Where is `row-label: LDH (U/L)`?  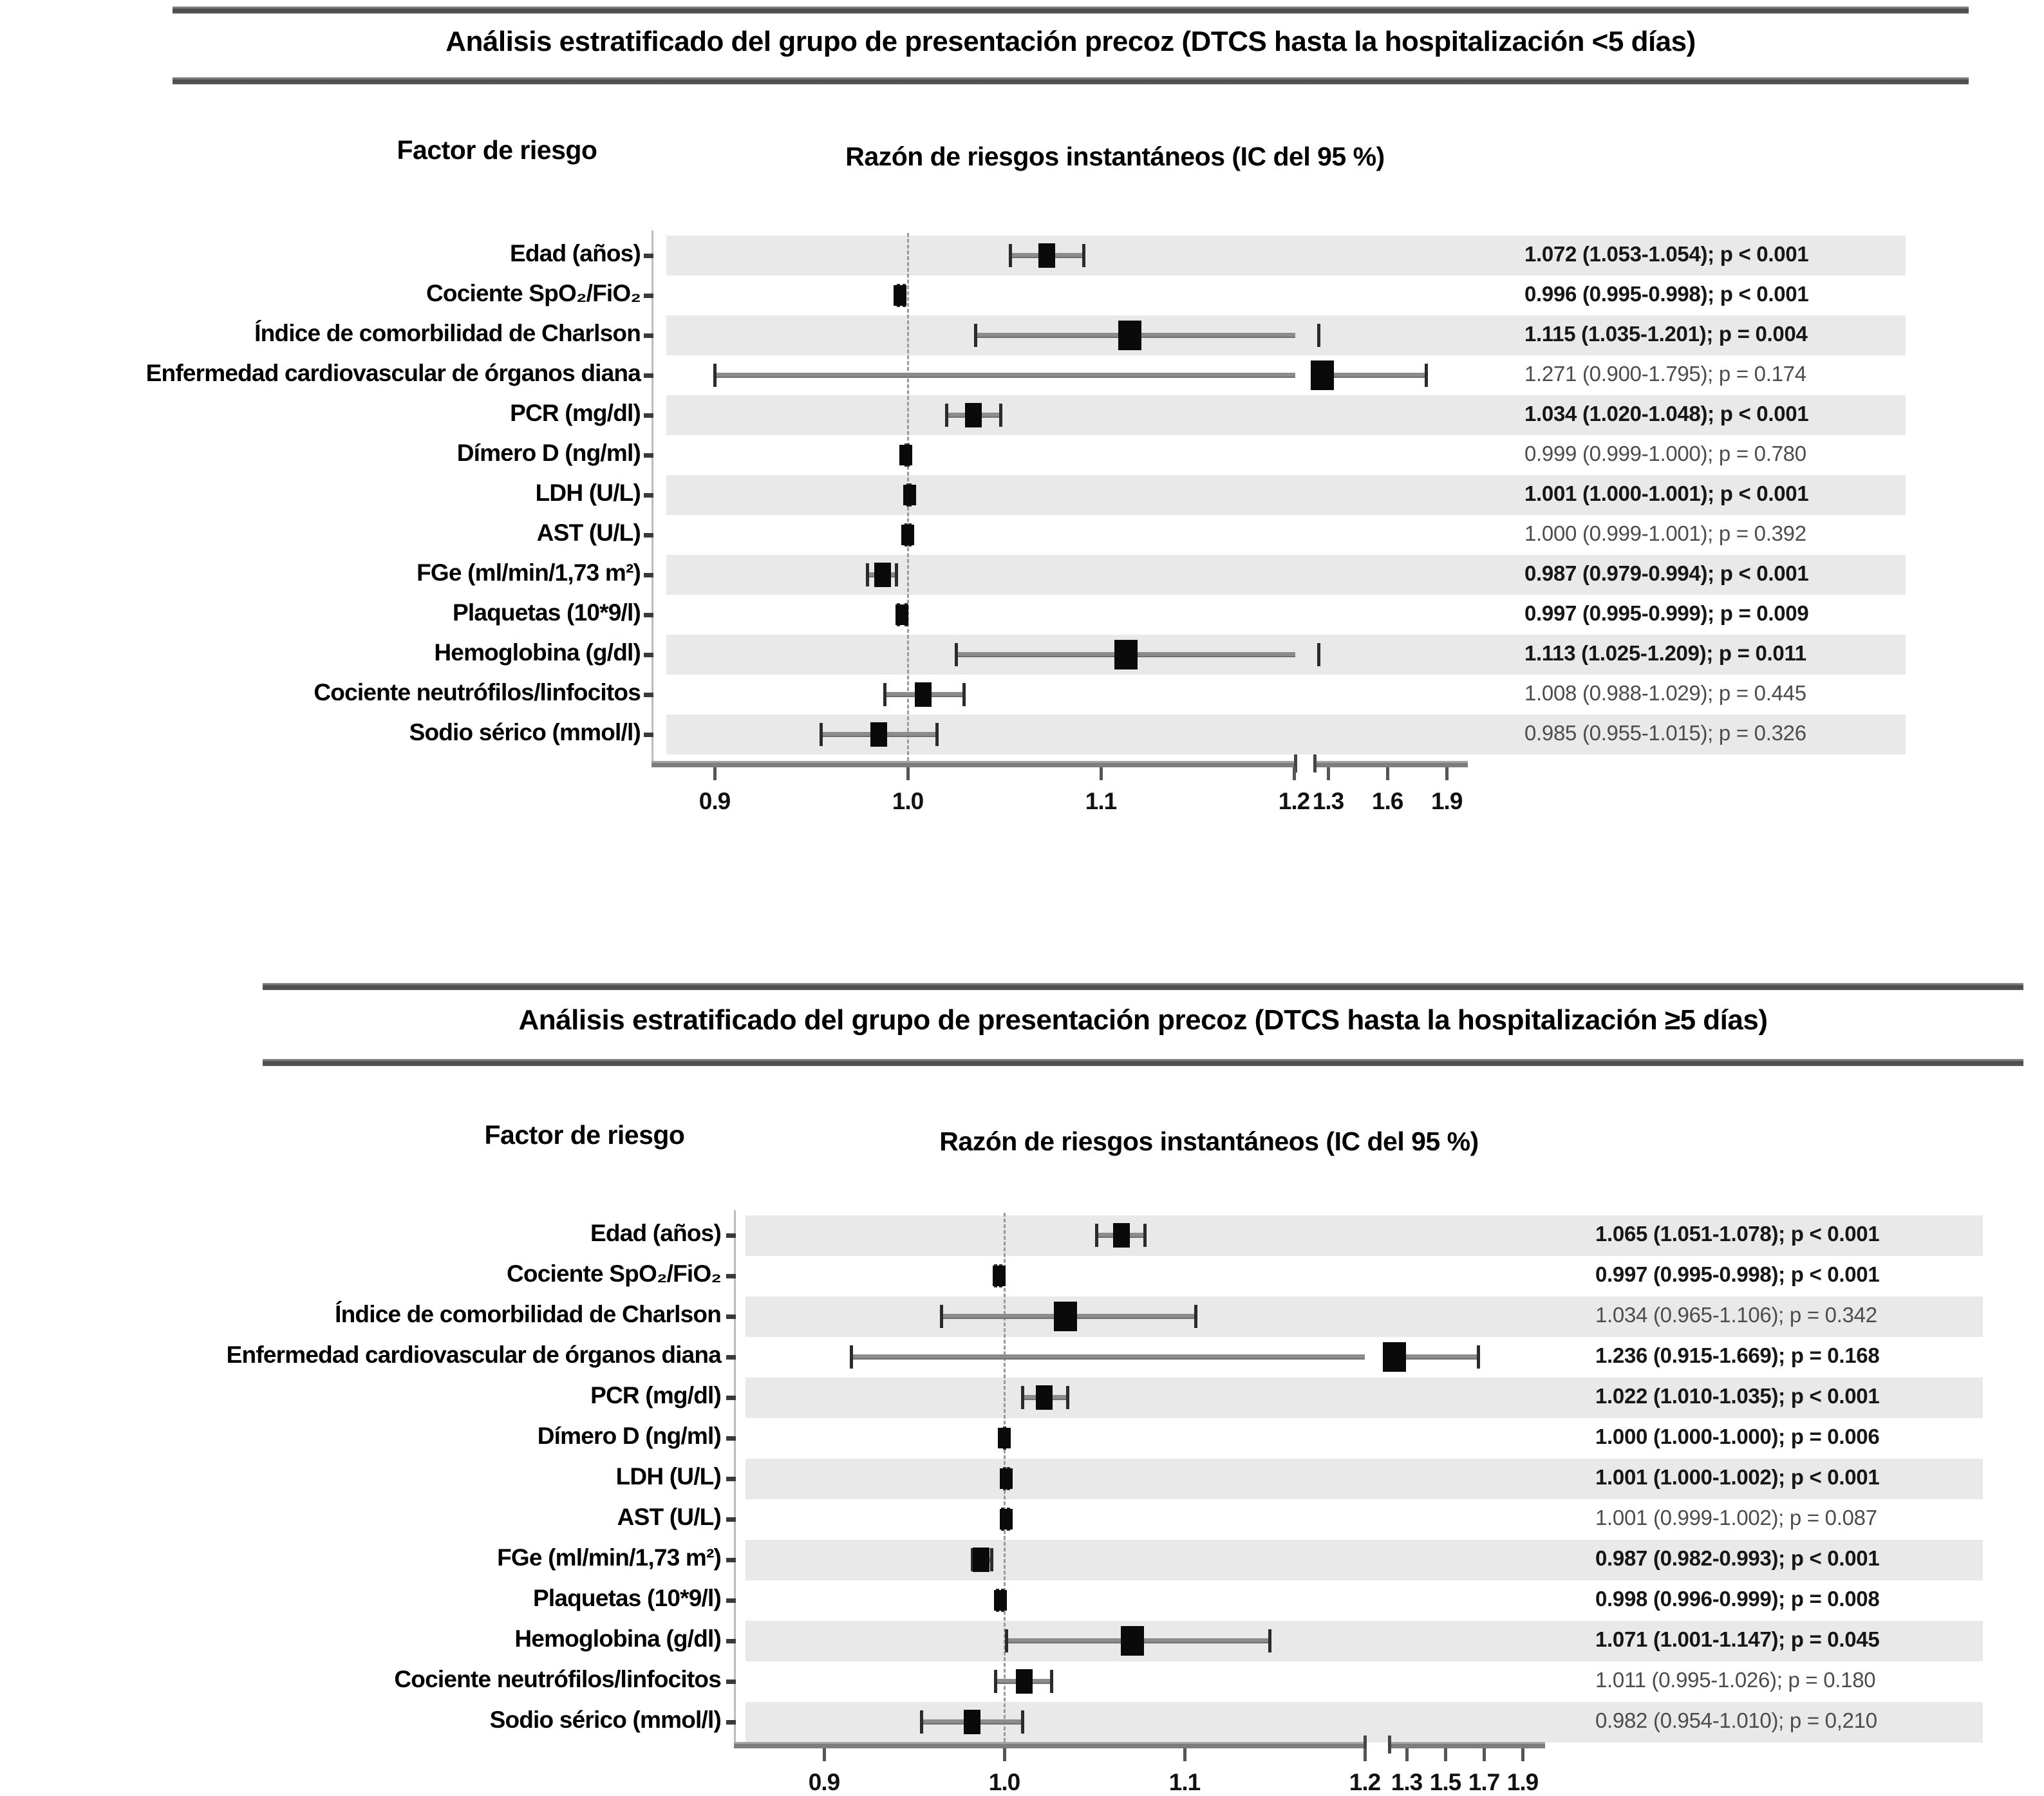 row-label: LDH (U/L) is located at coordinates (588, 493).